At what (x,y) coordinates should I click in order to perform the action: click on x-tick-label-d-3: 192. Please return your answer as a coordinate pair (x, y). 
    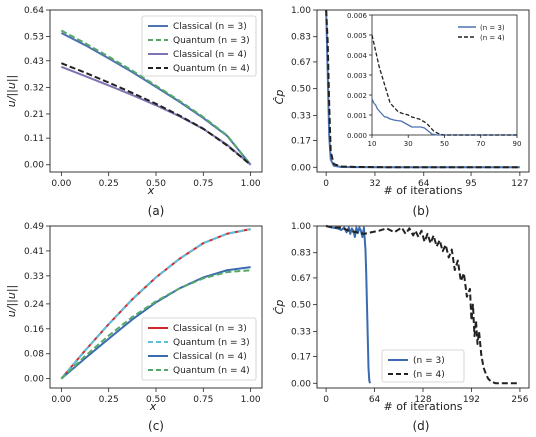
    Looking at the image, I should click on (471, 400).